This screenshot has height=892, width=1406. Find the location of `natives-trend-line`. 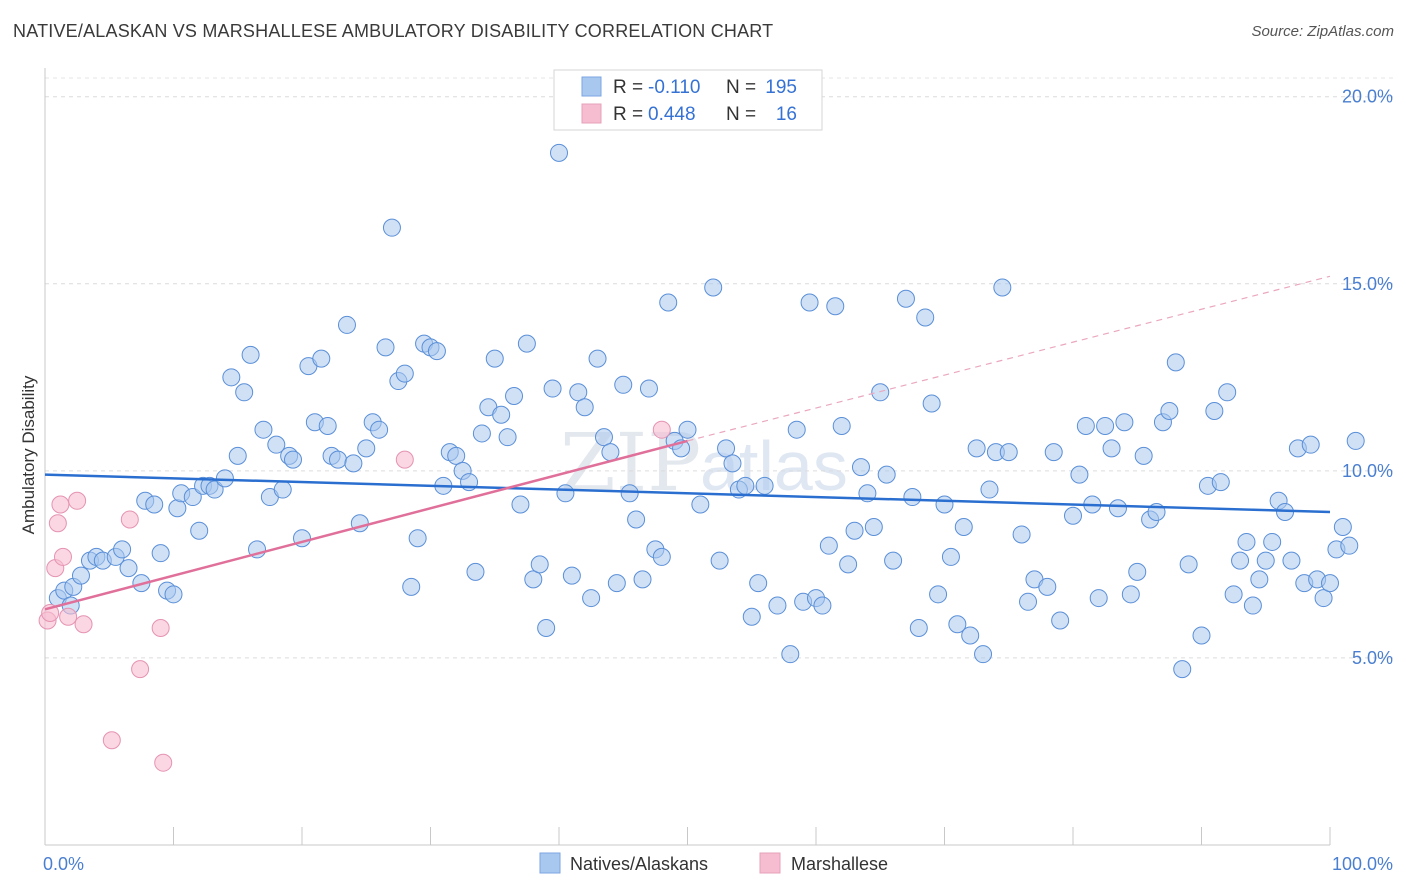

natives-trend-line is located at coordinates (687, 493).